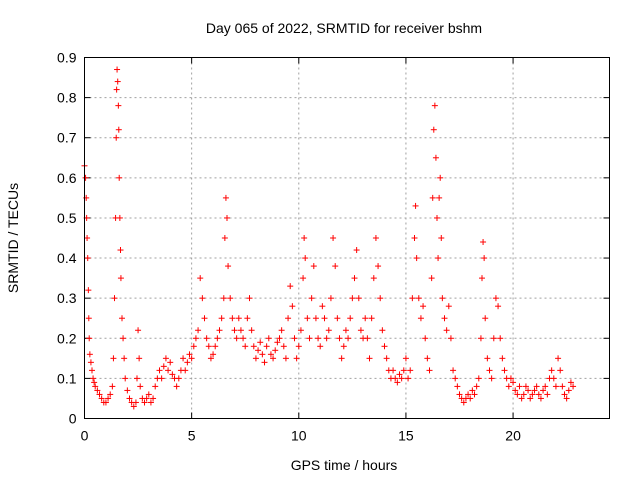 The image size is (640, 480). I want to click on y-tick-label: 0.6, so click(67, 178).